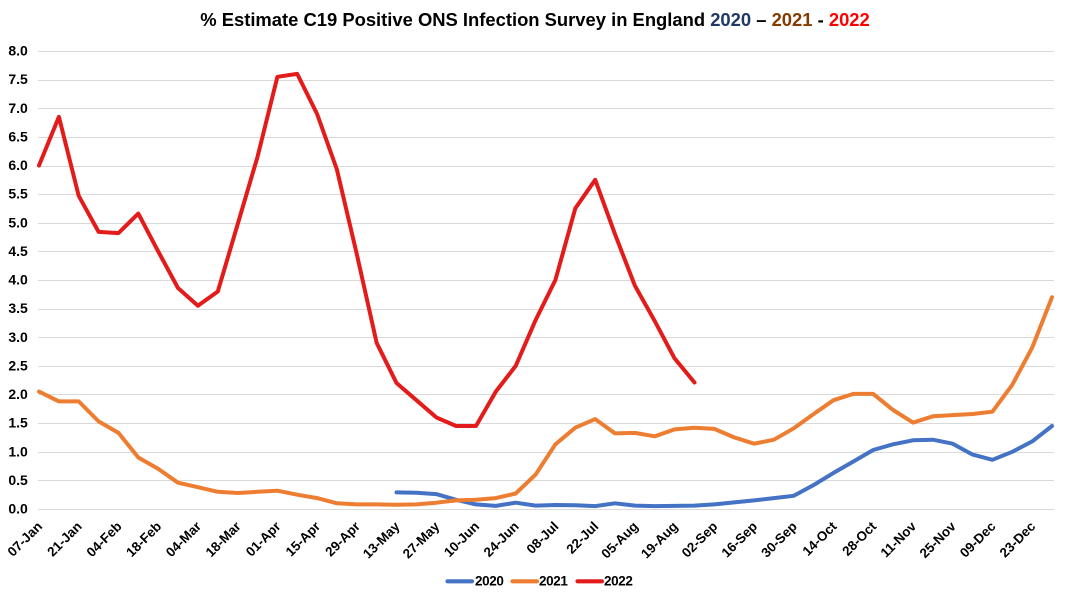 This screenshot has width=1076, height=605. Describe the element at coordinates (618, 581) in the screenshot. I see `svg-text: 2022` at that location.